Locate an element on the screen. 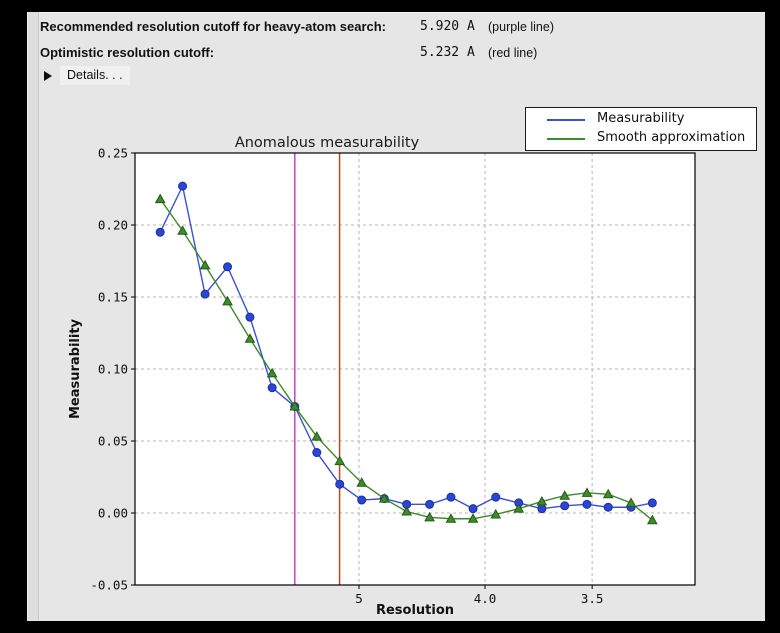 The height and width of the screenshot is (633, 780). legend-item-measurability: Measurability is located at coordinates (641, 120).